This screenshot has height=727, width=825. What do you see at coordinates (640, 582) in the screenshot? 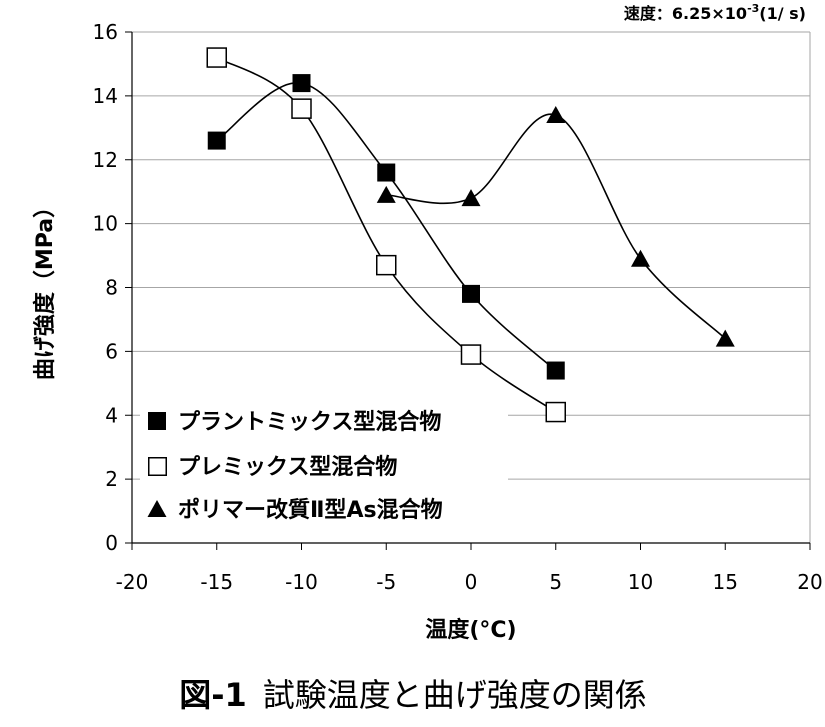
I see `x-tick-label: 10` at bounding box center [640, 582].